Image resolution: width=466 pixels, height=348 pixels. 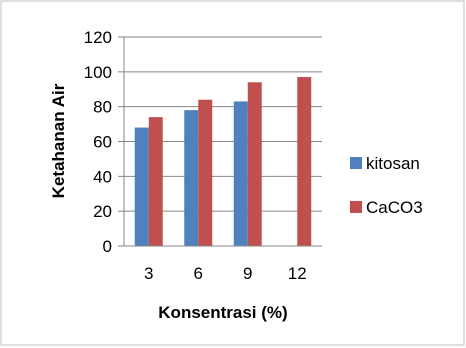 What do you see at coordinates (297, 273) in the screenshot?
I see `x-tick-label: 12` at bounding box center [297, 273].